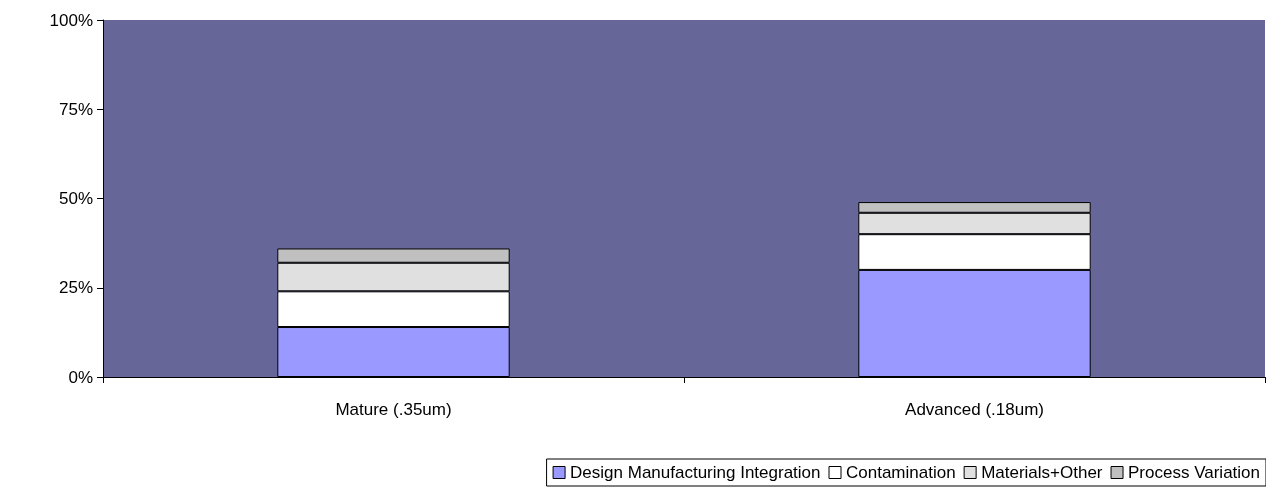  What do you see at coordinates (71, 20) in the screenshot?
I see `y-tick-label: 100%` at bounding box center [71, 20].